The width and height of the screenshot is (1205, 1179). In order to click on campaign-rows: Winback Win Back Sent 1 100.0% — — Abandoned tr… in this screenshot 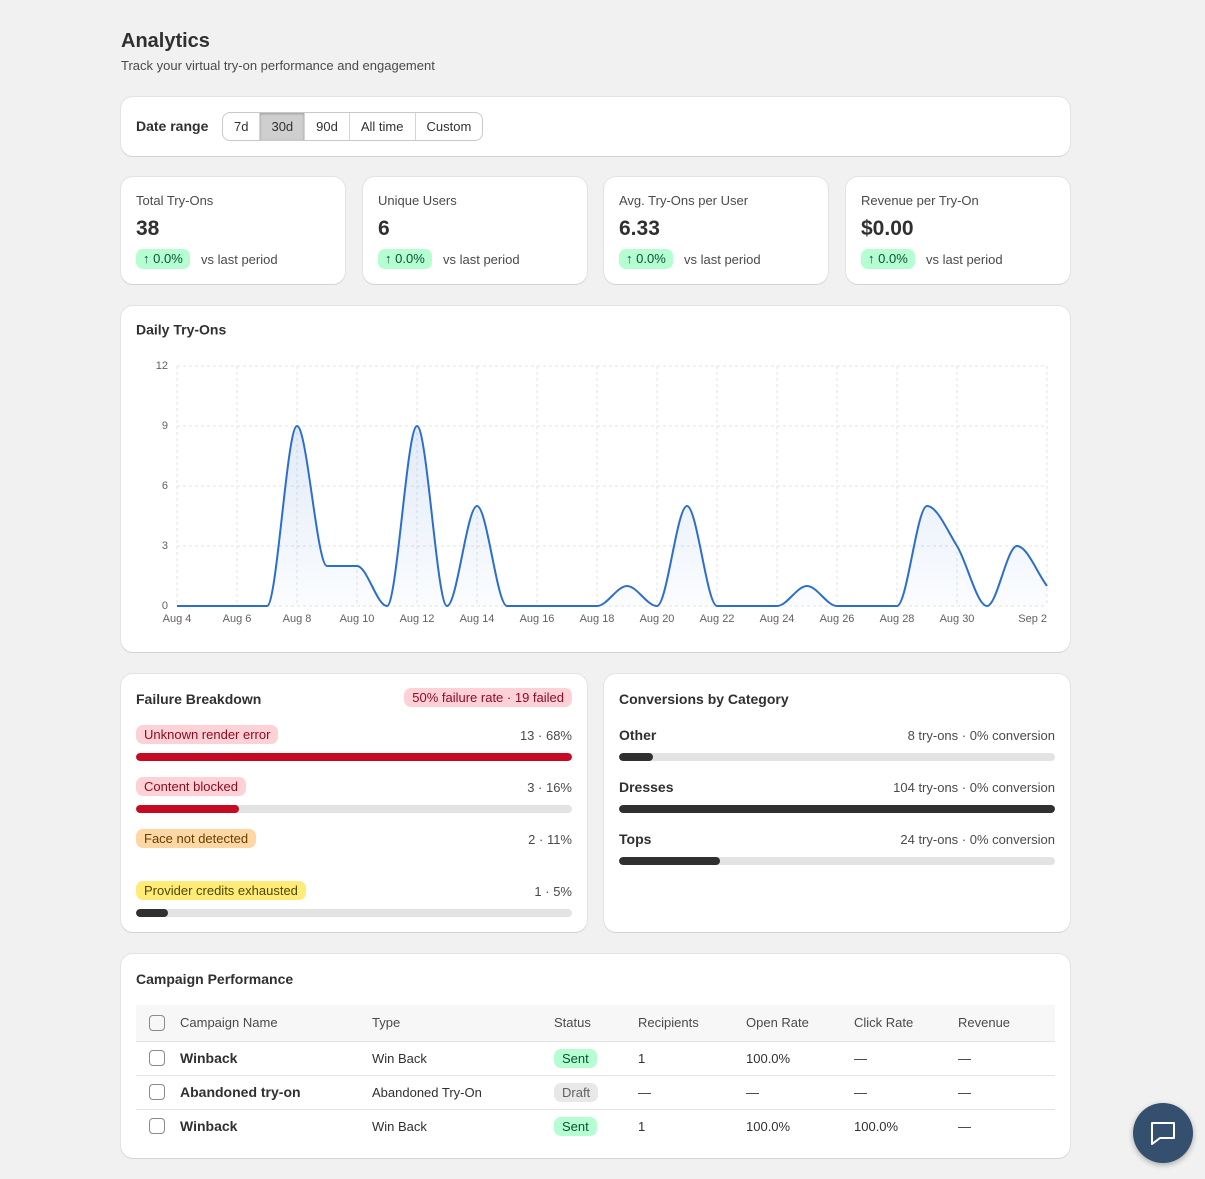, I will do `click(595, 1091)`.